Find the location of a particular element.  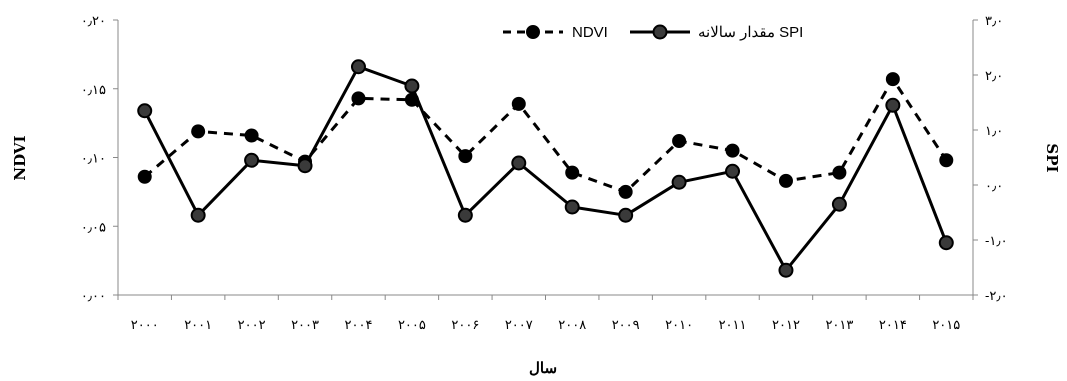

right-tick-label: ۱٫۰ is located at coordinates (994, 131).